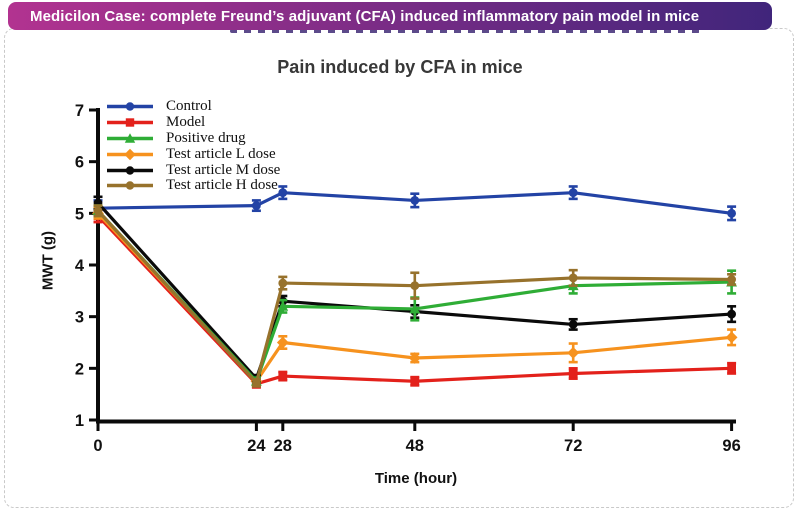 This screenshot has height=515, width=800. I want to click on legend-marker-square-icon, so click(130, 122).